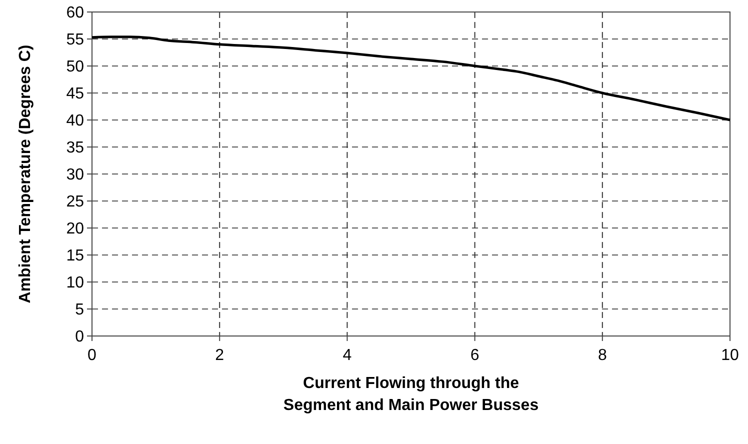 The height and width of the screenshot is (444, 748). What do you see at coordinates (75, 256) in the screenshot?
I see `y-tick-label: 15` at bounding box center [75, 256].